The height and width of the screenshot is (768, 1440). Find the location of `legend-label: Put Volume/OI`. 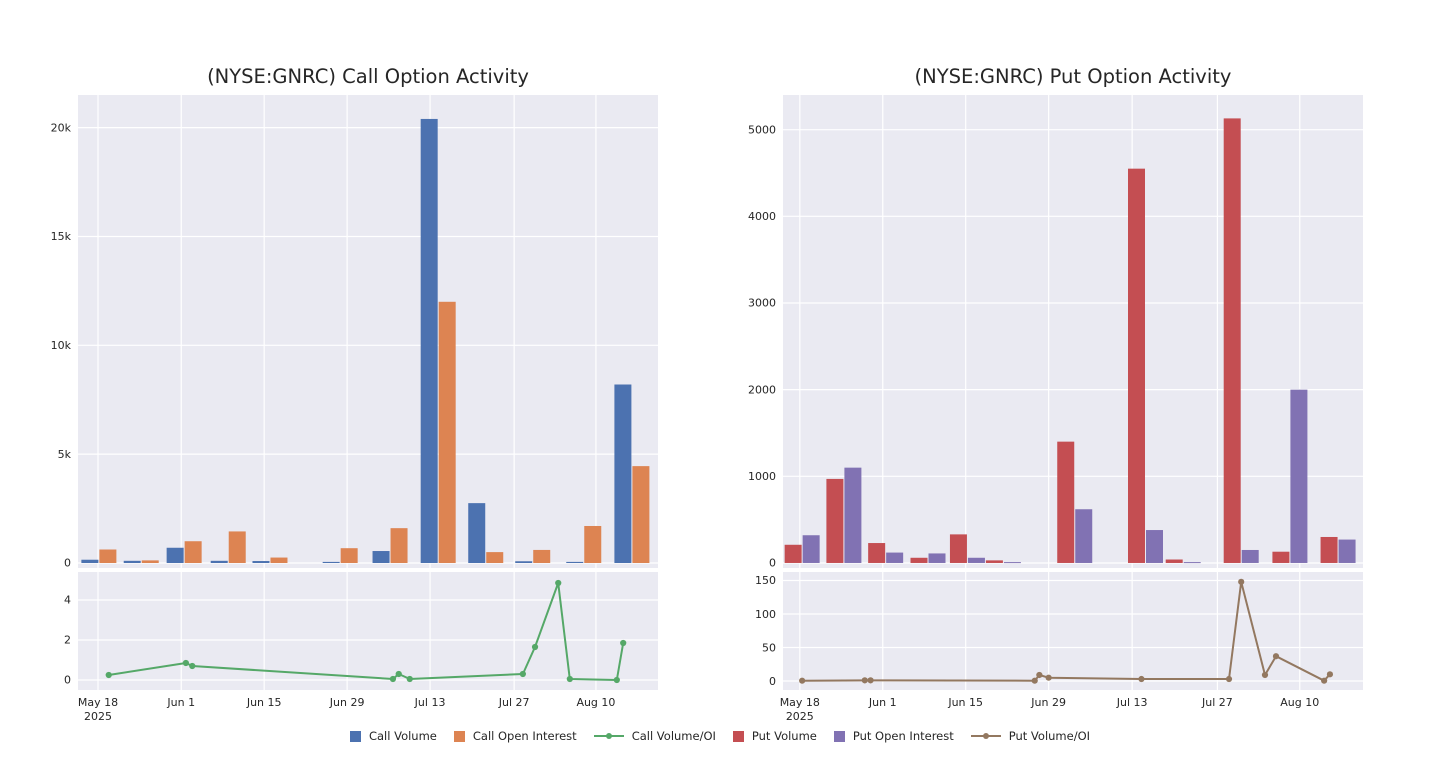

legend-label: Put Volume/OI is located at coordinates (1049, 736).